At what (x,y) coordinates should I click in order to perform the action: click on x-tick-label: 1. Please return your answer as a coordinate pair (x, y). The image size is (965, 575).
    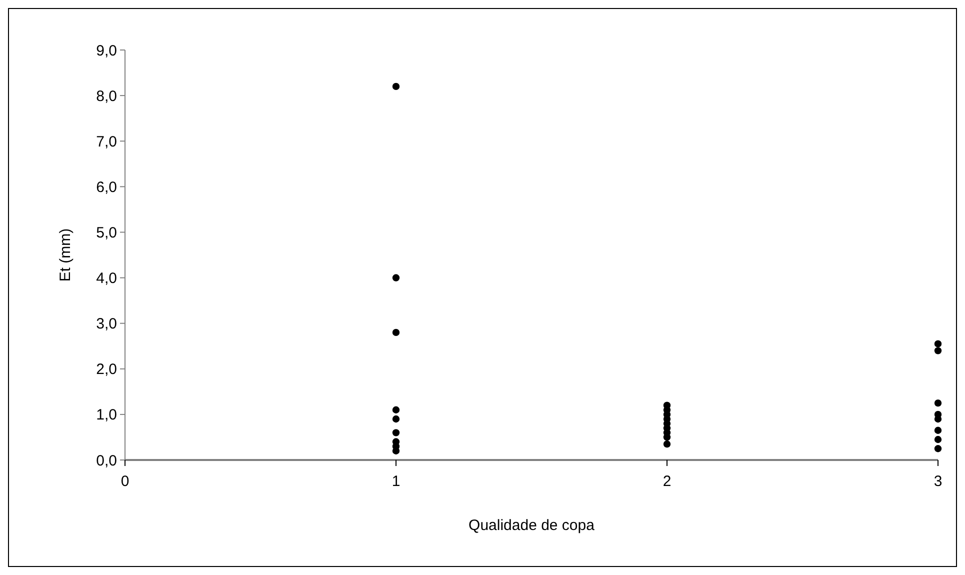
    Looking at the image, I should click on (396, 481).